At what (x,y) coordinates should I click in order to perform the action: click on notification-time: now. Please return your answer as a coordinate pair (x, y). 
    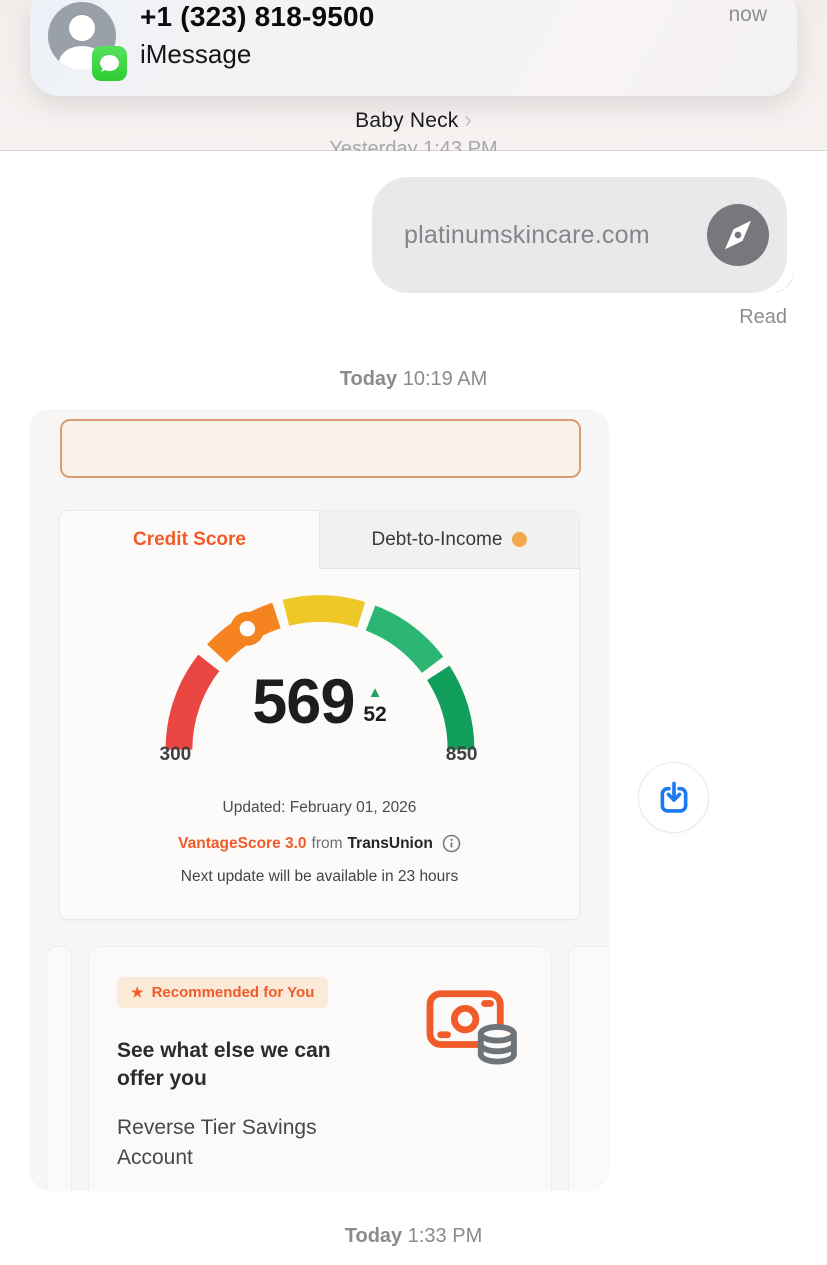
    Looking at the image, I should click on (747, 14).